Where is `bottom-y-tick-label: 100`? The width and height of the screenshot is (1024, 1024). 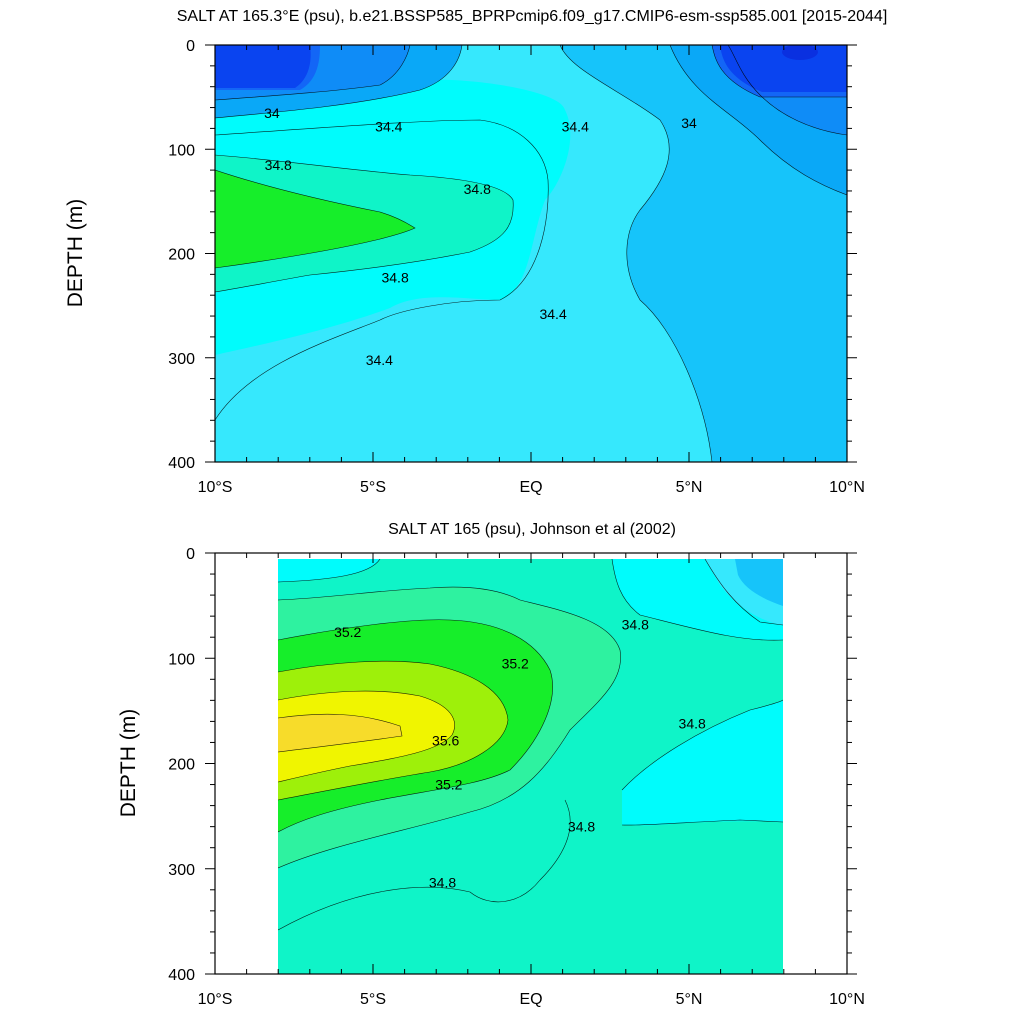 bottom-y-tick-label: 100 is located at coordinates (181, 659).